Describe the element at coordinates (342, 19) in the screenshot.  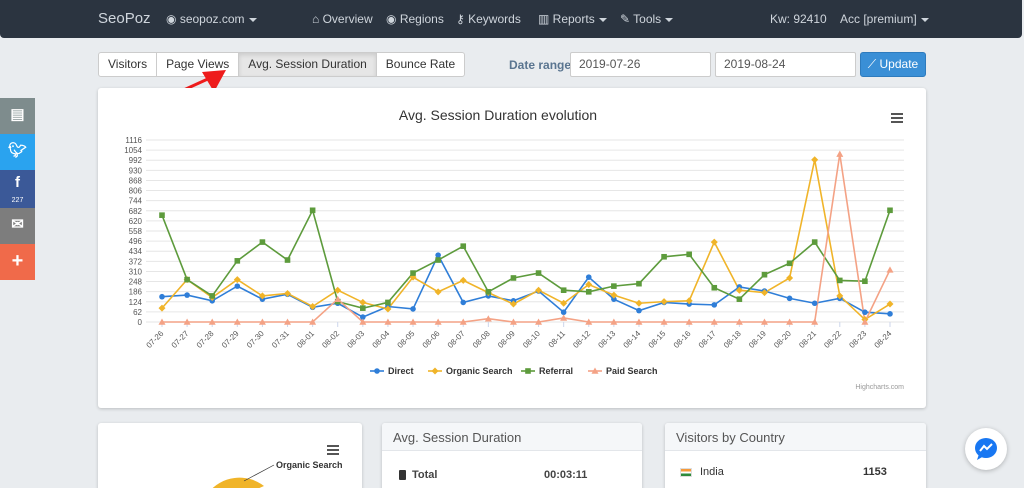
I see `nav-overview: ⌂ Overview` at that location.